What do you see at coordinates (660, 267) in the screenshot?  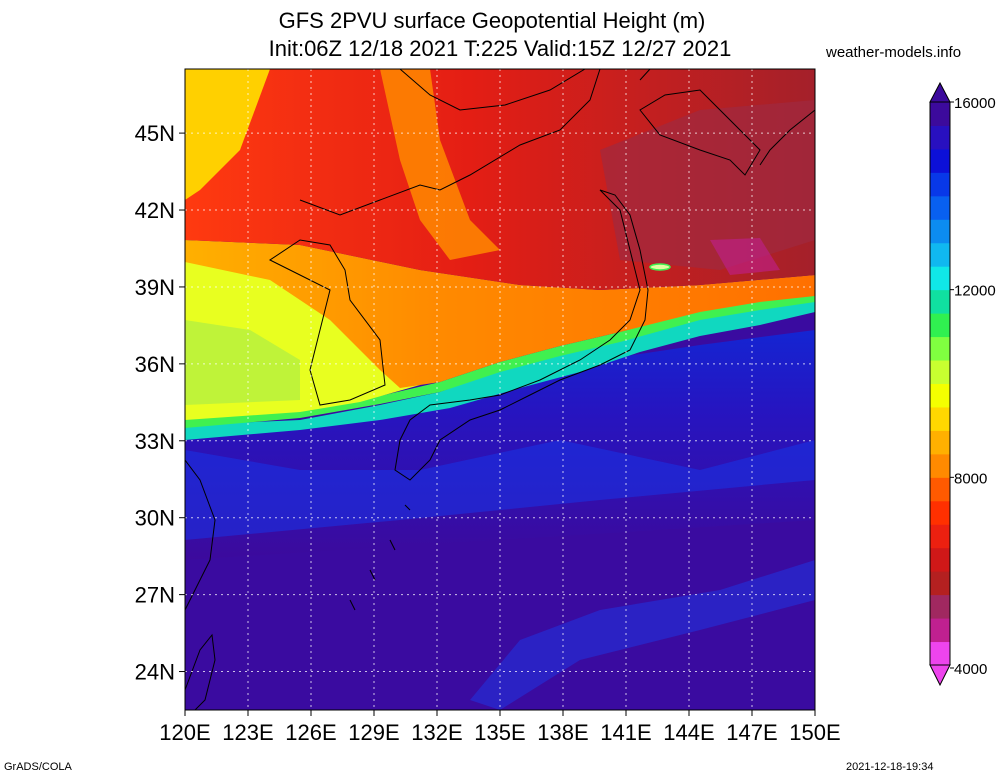 I see `small-contour-patch` at bounding box center [660, 267].